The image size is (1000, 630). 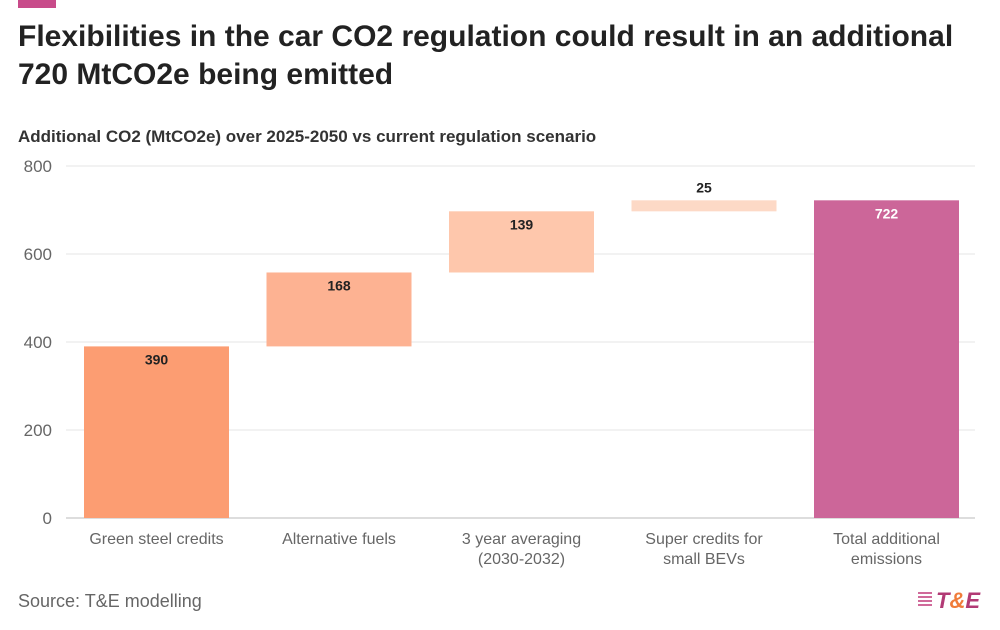 I want to click on y-tick-label: 0, so click(x=47, y=518).